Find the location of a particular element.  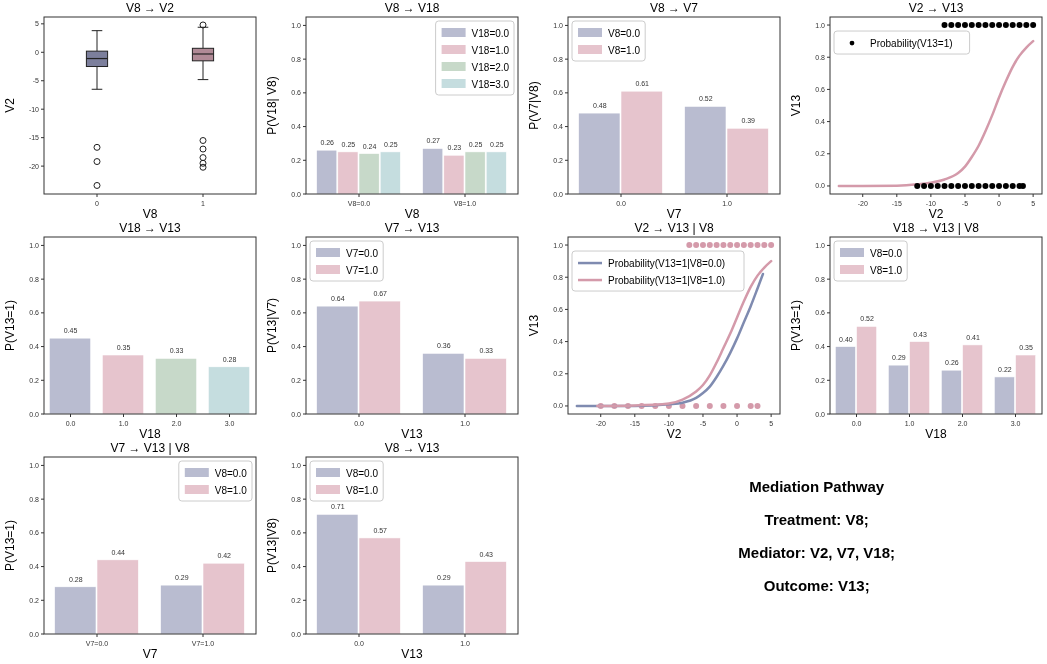

chart-title: V8 → V18 is located at coordinates (412, 8).